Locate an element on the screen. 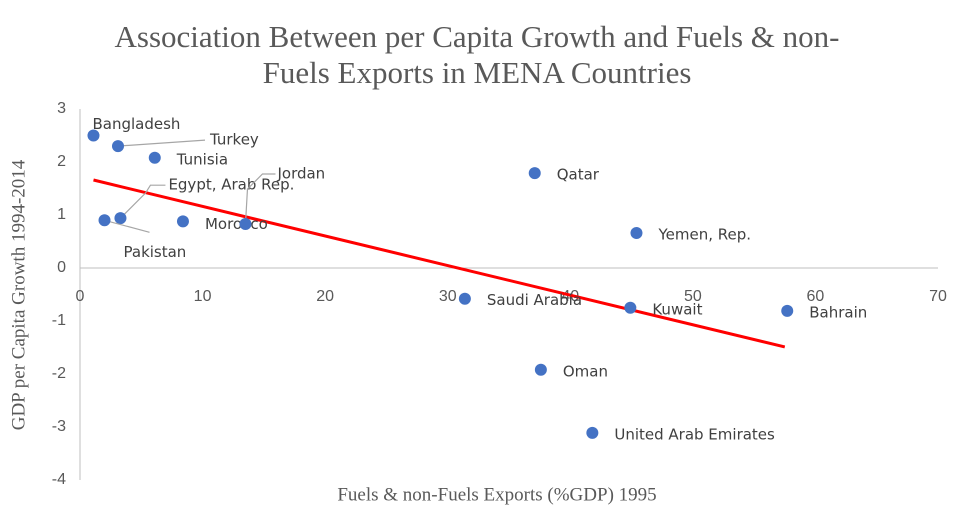 Image resolution: width=954 pixels, height=507 pixels. chart-title: Fuels Exports in MENA Countries is located at coordinates (477, 72).